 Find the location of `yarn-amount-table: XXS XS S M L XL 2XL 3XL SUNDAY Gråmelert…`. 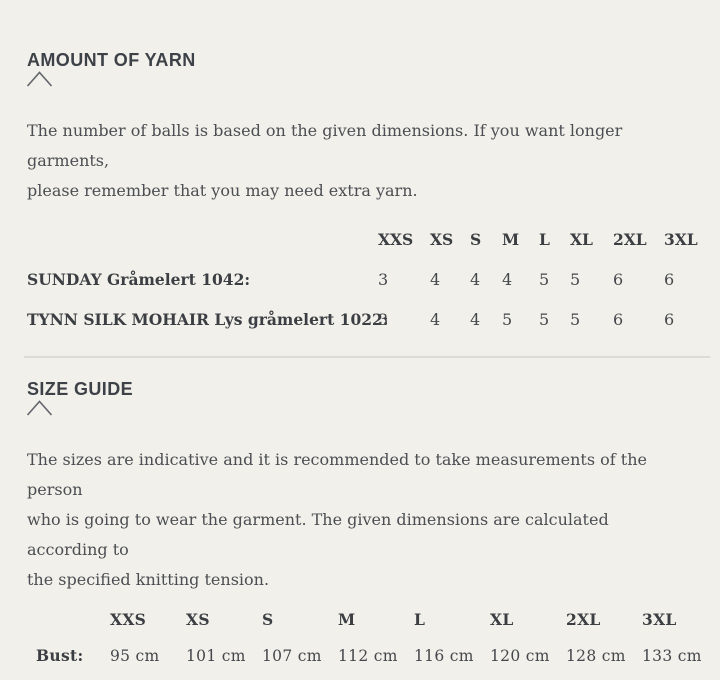

yarn-amount-table: XXS XS S M L XL 2XL 3XL SUNDAY Gråmelert… is located at coordinates (362, 279).